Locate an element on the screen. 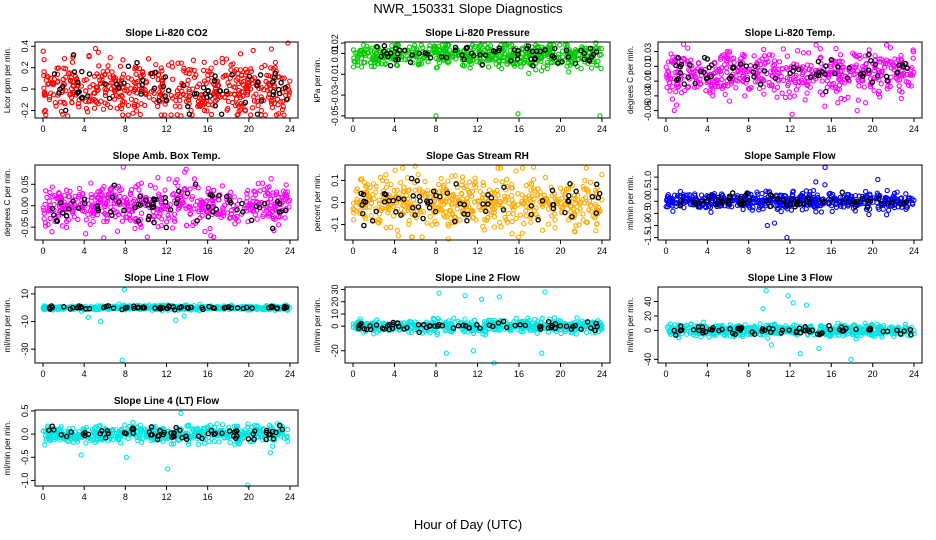 This screenshot has height=540, width=936. panel-4-x-tick-label: 20 is located at coordinates (249, 251).